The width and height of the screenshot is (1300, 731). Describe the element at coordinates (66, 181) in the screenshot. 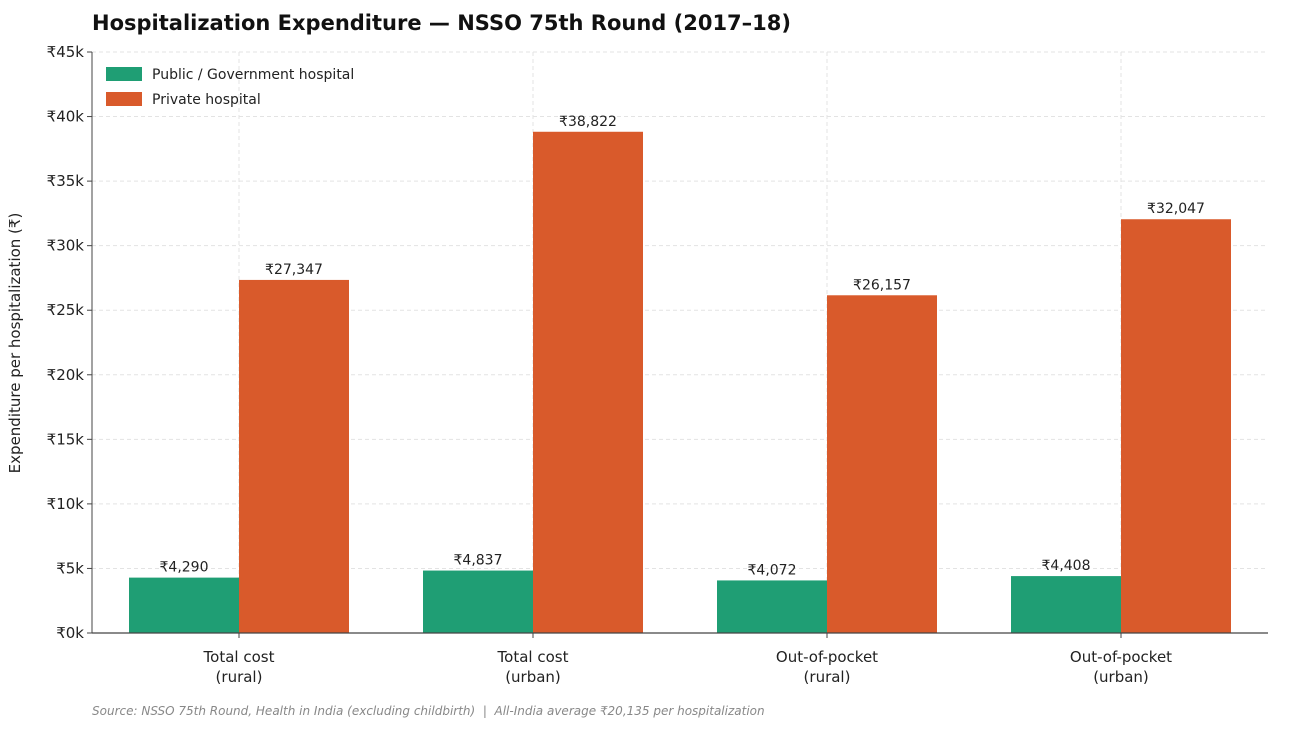

I see `y-tick-label: ₹35k` at that location.